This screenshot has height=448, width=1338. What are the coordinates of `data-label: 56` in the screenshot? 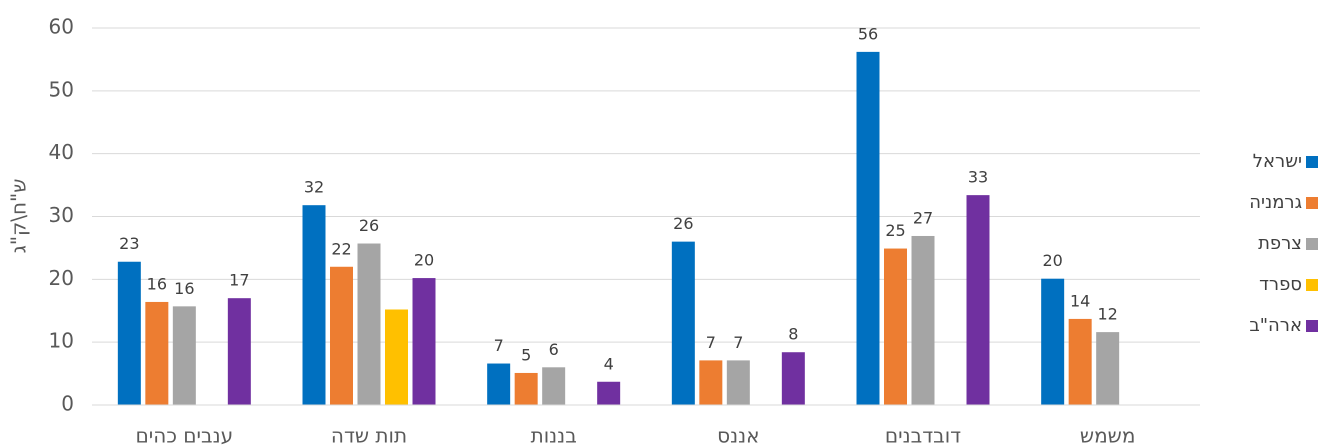 It's located at (868, 33).